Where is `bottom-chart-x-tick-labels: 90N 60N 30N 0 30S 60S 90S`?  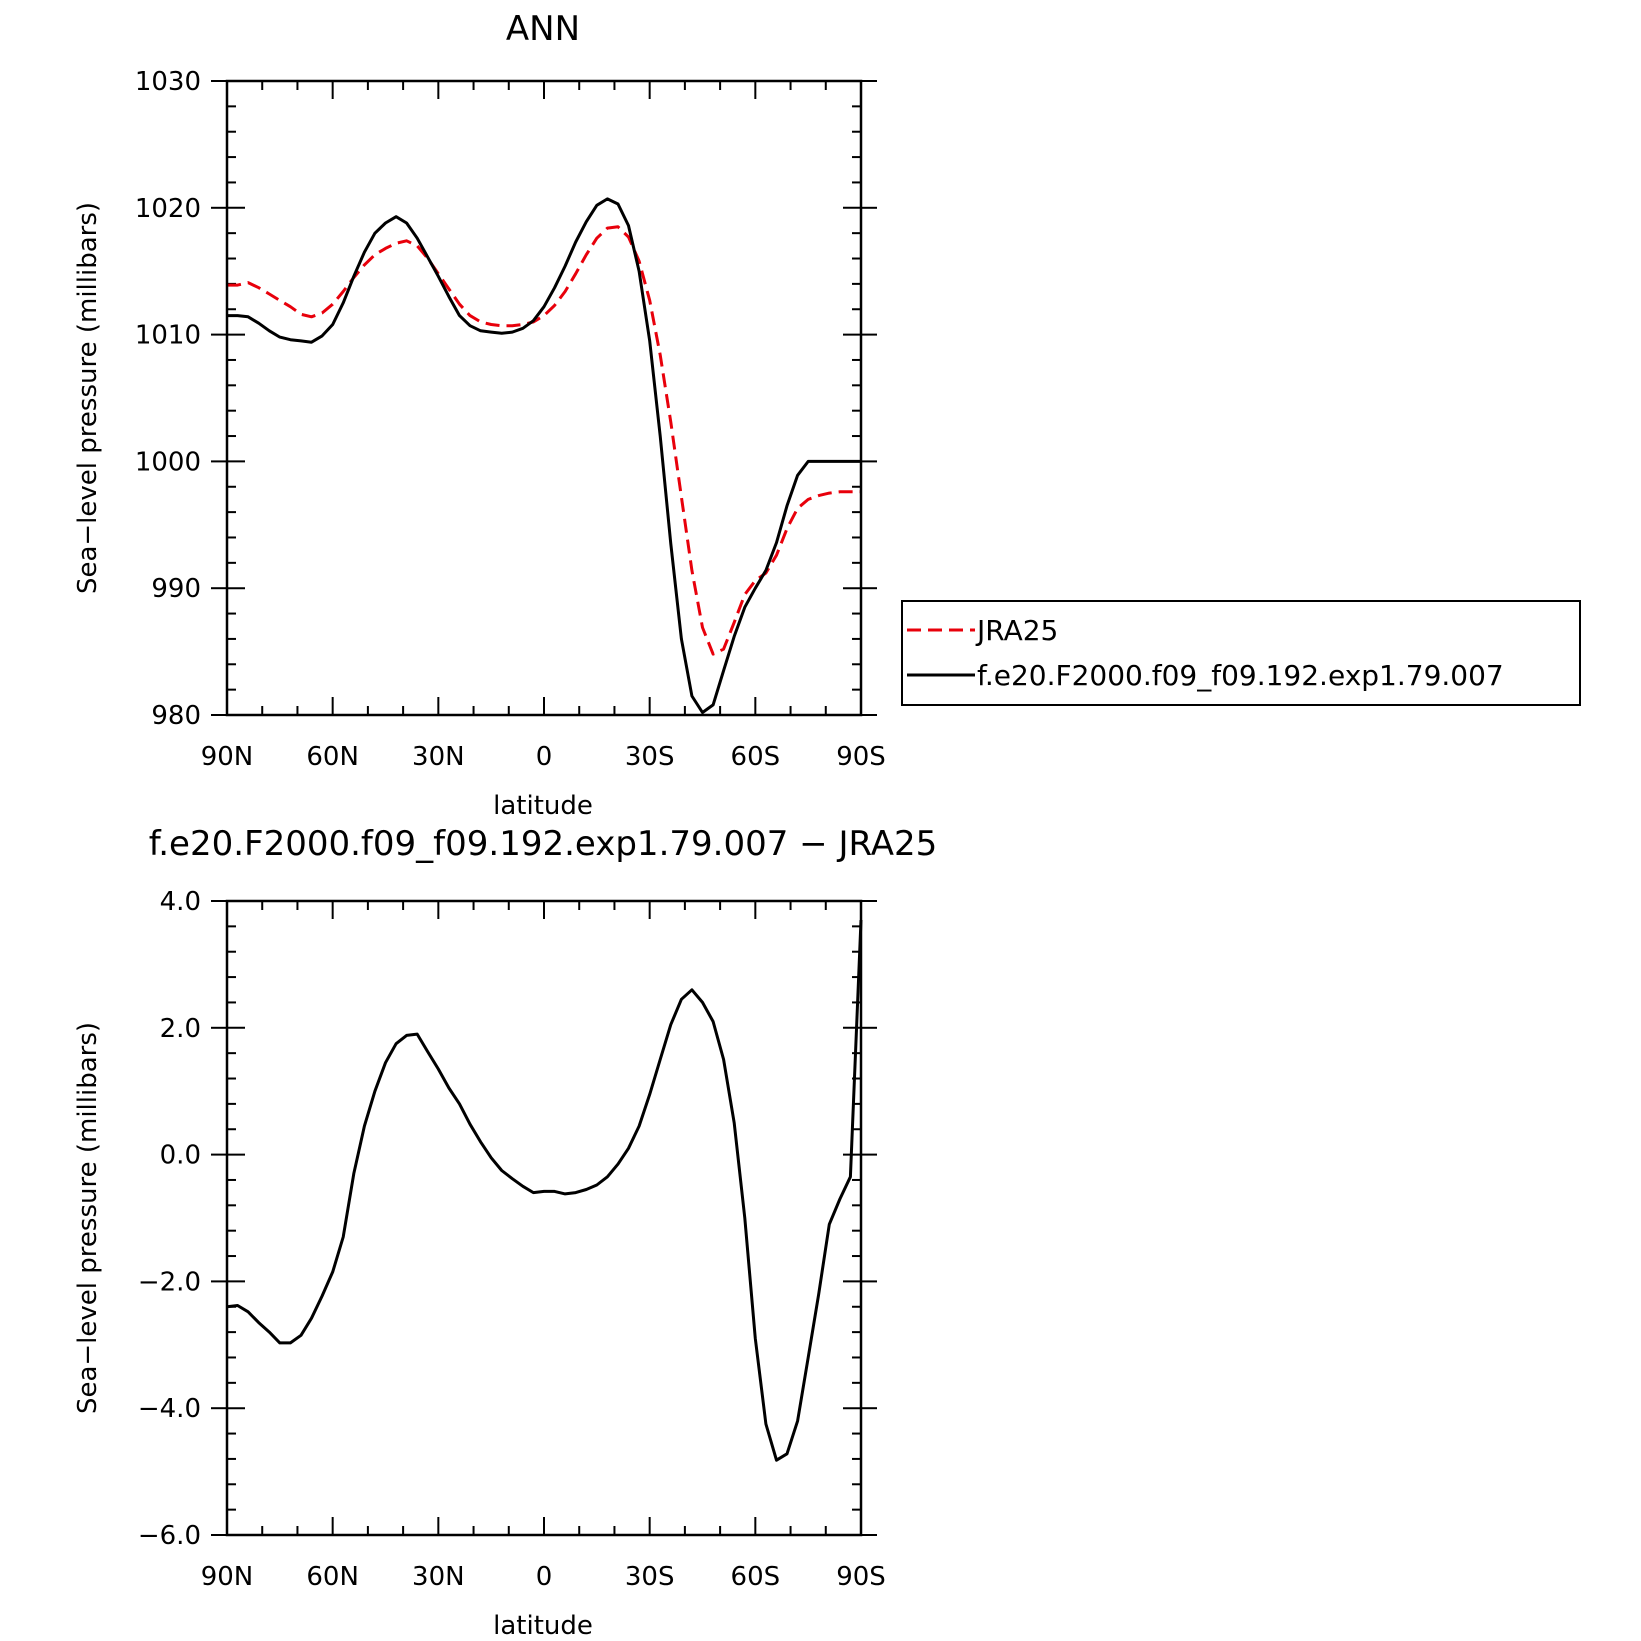
bottom-chart-x-tick-labels: 90N 60N 30N 0 30S 60S 90S is located at coordinates (543, 1577).